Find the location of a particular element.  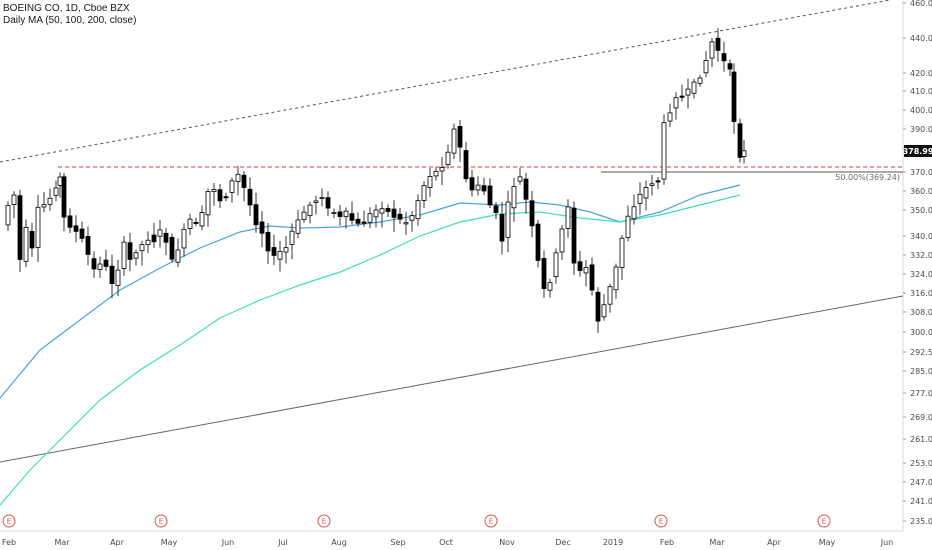

x-tick-label: May is located at coordinates (827, 542).